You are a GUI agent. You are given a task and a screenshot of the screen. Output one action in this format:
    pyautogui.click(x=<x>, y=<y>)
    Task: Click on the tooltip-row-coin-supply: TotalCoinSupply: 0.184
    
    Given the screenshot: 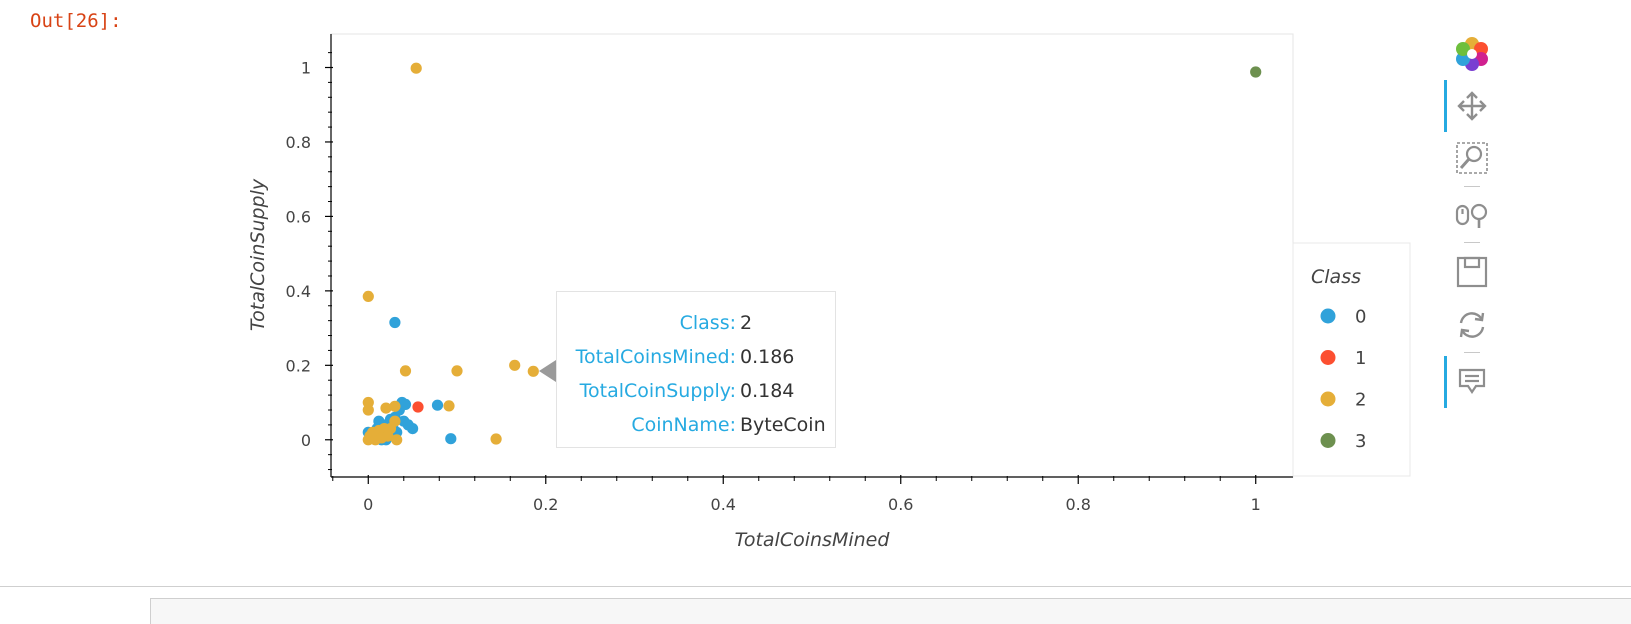 What is the action you would take?
    pyautogui.click(x=696, y=391)
    